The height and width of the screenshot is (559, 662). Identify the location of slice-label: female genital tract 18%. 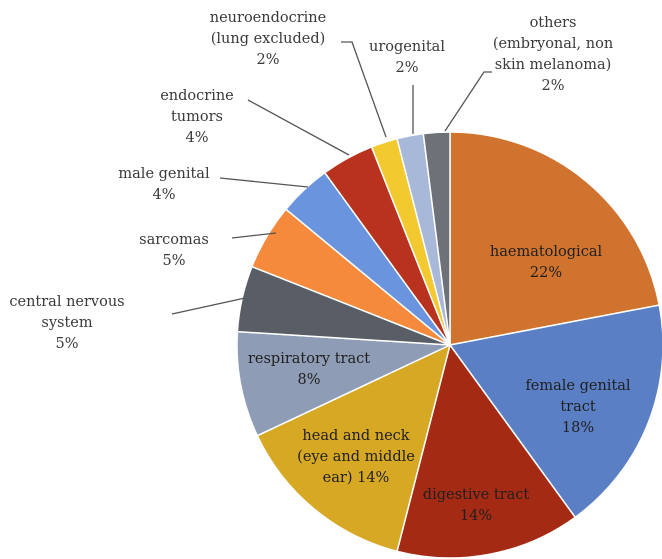
(577, 407).